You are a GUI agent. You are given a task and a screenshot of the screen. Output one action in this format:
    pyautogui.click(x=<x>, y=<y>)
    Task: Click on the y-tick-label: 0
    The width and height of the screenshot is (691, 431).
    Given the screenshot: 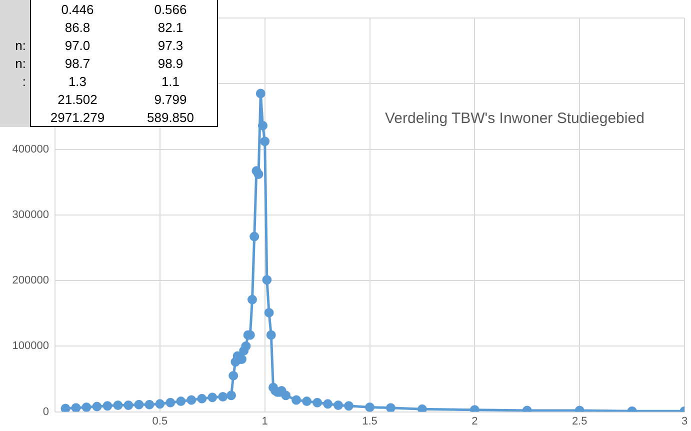 What is the action you would take?
    pyautogui.click(x=45, y=412)
    